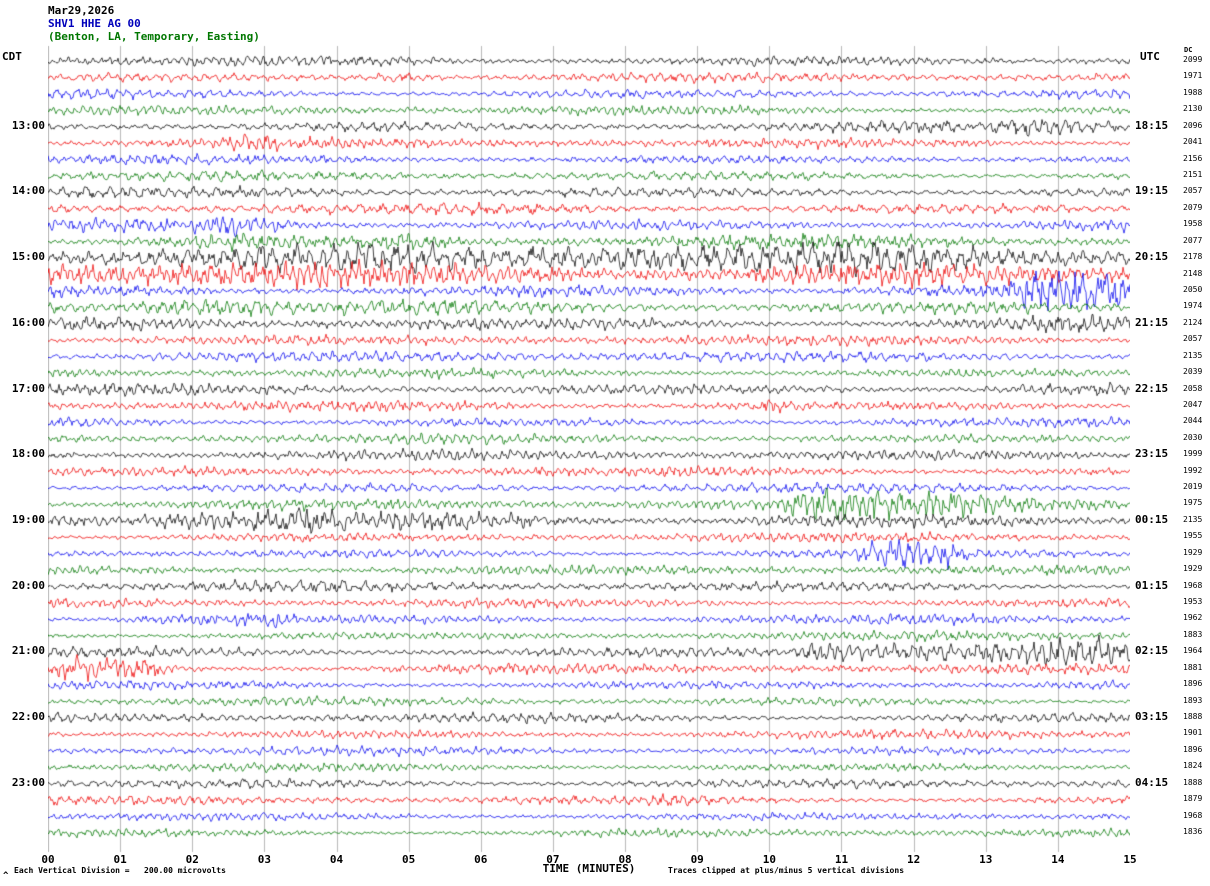 The width and height of the screenshot is (1210, 886). I want to click on right-time-label: 22:15, so click(1152, 388).